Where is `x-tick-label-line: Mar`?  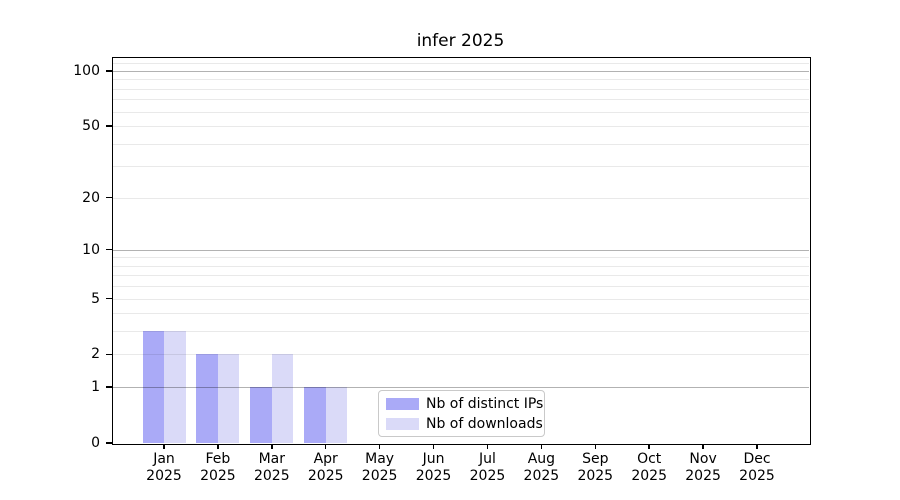 x-tick-label-line: Mar is located at coordinates (272, 459).